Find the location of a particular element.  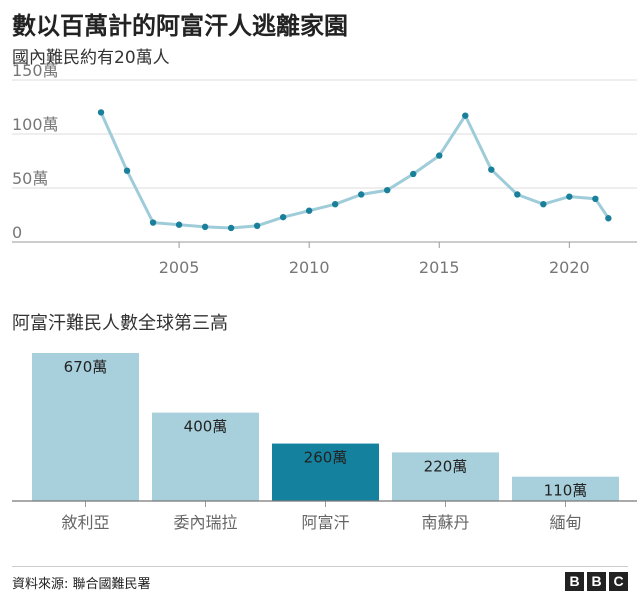

bar-value-label: 670萬 is located at coordinates (86, 367).